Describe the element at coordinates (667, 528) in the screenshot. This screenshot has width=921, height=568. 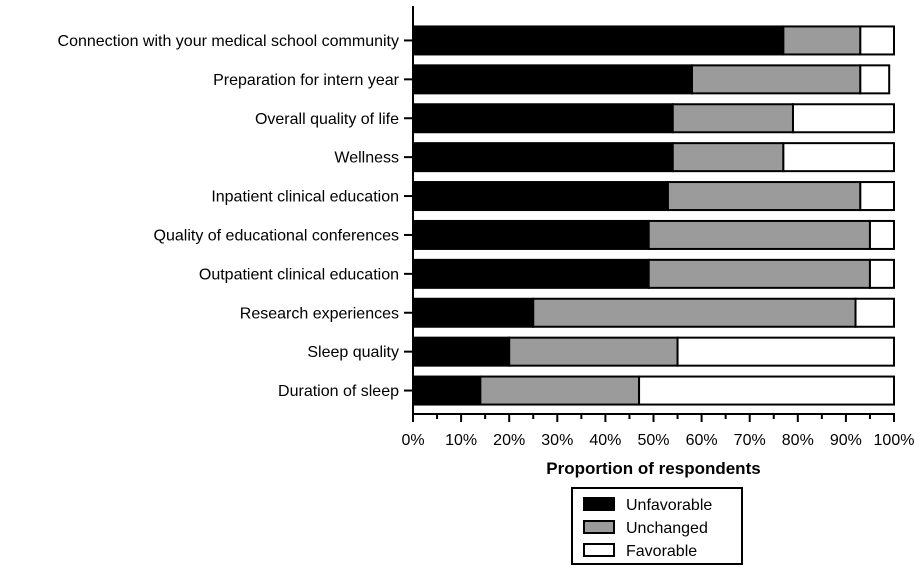
I see `legend-label-unchanged: Unchanged` at that location.